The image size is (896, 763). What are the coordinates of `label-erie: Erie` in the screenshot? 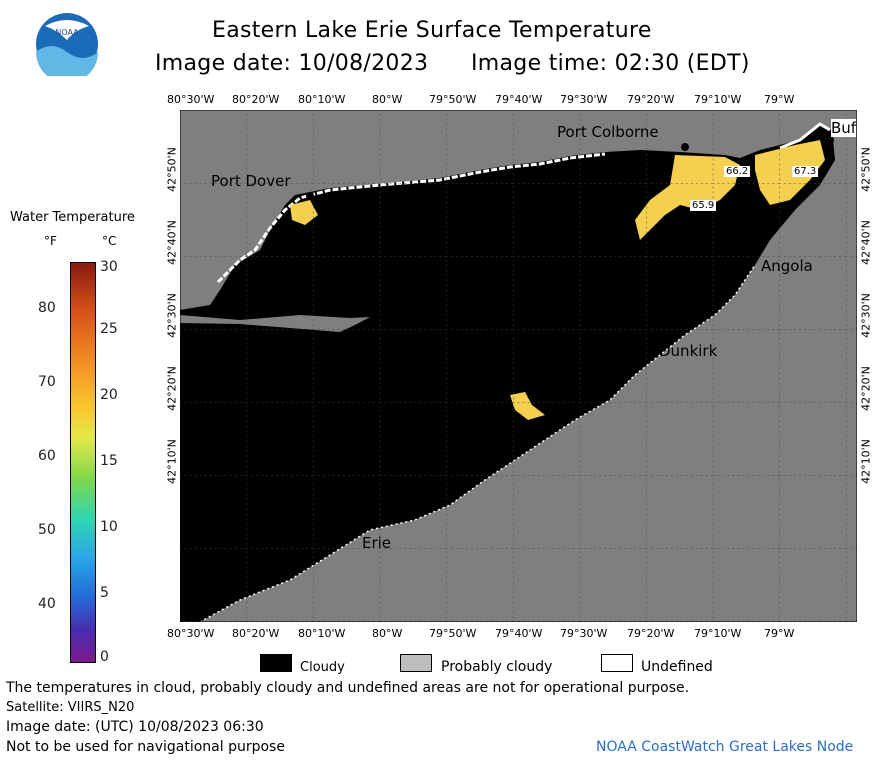 It's located at (377, 543).